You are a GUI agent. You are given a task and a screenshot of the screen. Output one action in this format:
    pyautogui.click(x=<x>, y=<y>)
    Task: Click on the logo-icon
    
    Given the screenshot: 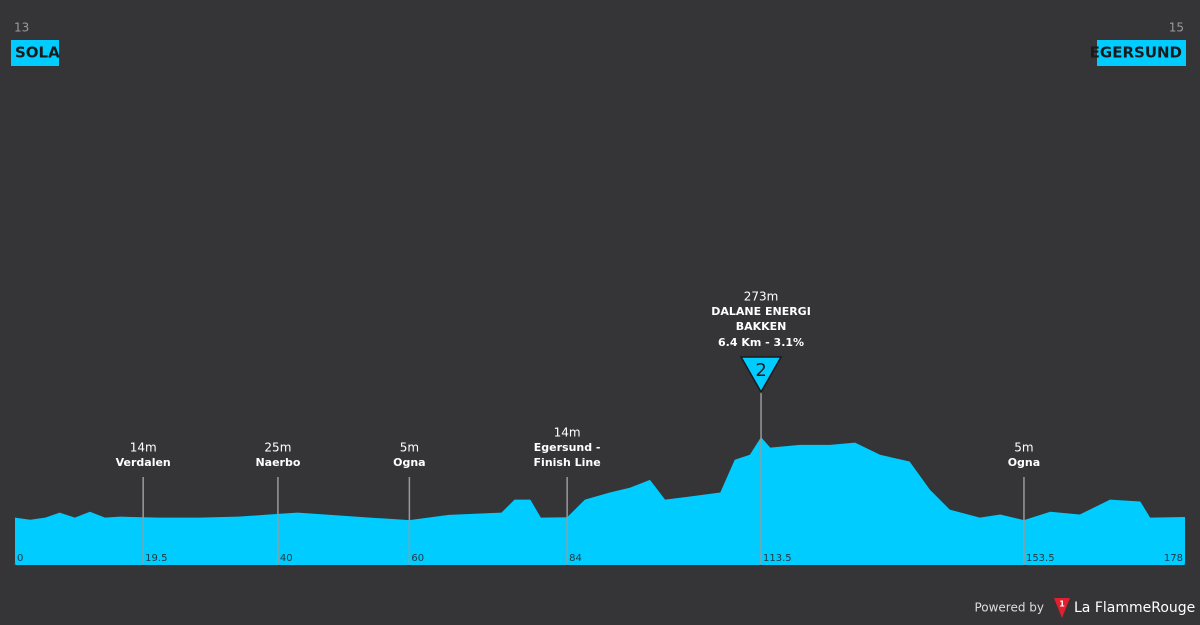 What is the action you would take?
    pyautogui.click(x=1062, y=608)
    